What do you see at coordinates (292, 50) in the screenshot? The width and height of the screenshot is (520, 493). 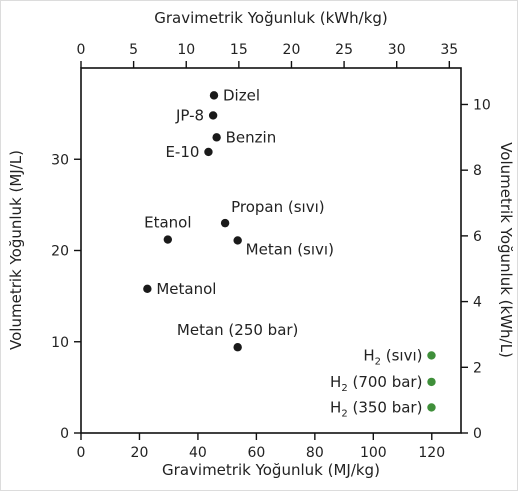 I see `x2-tick-label: 20` at bounding box center [292, 50].